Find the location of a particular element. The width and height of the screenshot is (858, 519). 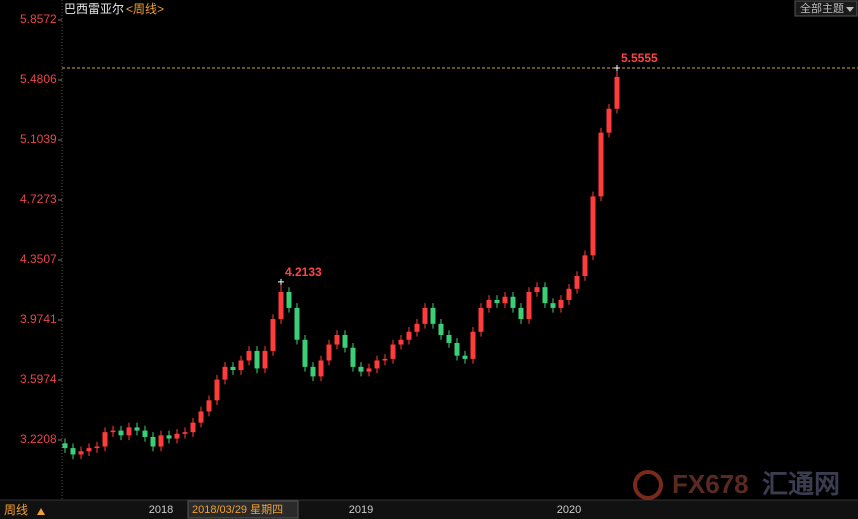

x-tick-label: 2019 is located at coordinates (361, 510).